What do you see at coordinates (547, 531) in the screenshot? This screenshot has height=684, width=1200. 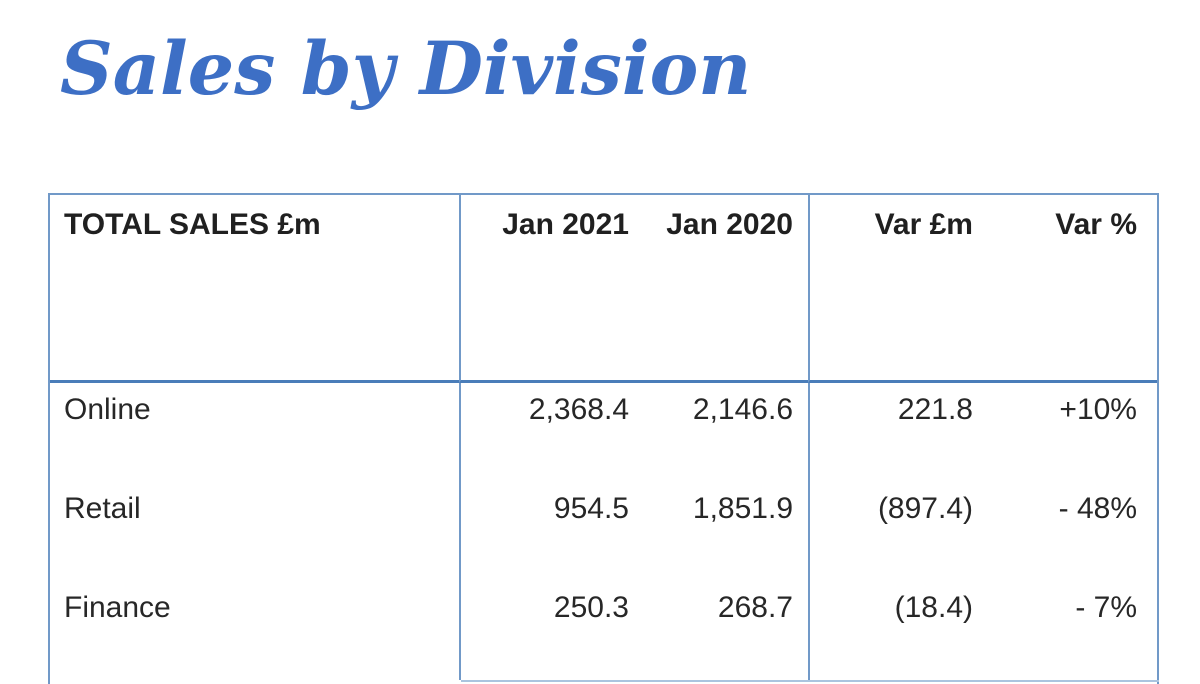 I see `row-retail-jan-2021: 954.5` at bounding box center [547, 531].